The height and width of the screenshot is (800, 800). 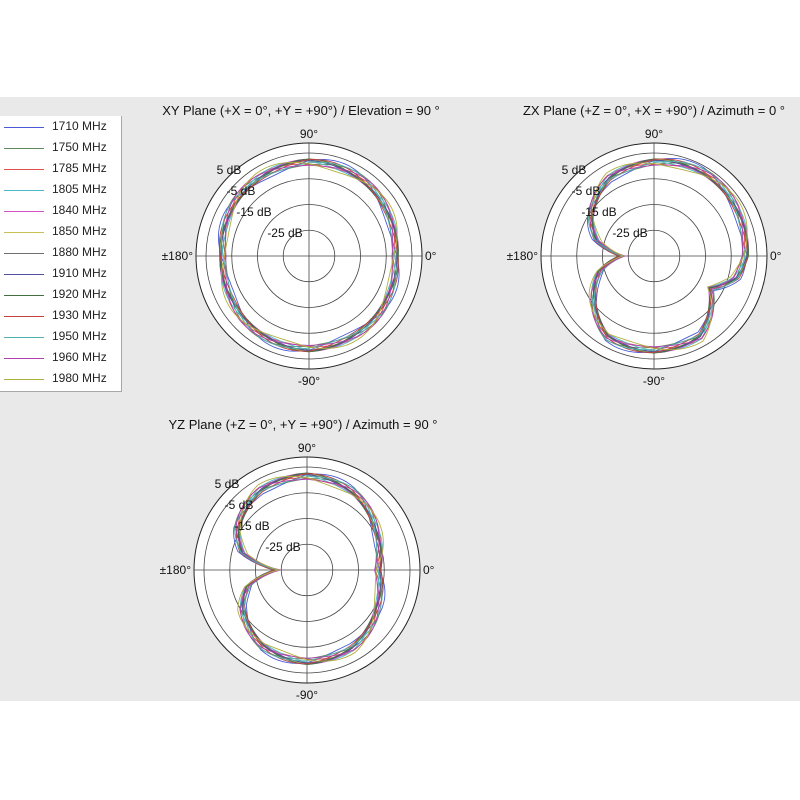 I want to click on legend-label: 1960 MHz, so click(x=79, y=357).